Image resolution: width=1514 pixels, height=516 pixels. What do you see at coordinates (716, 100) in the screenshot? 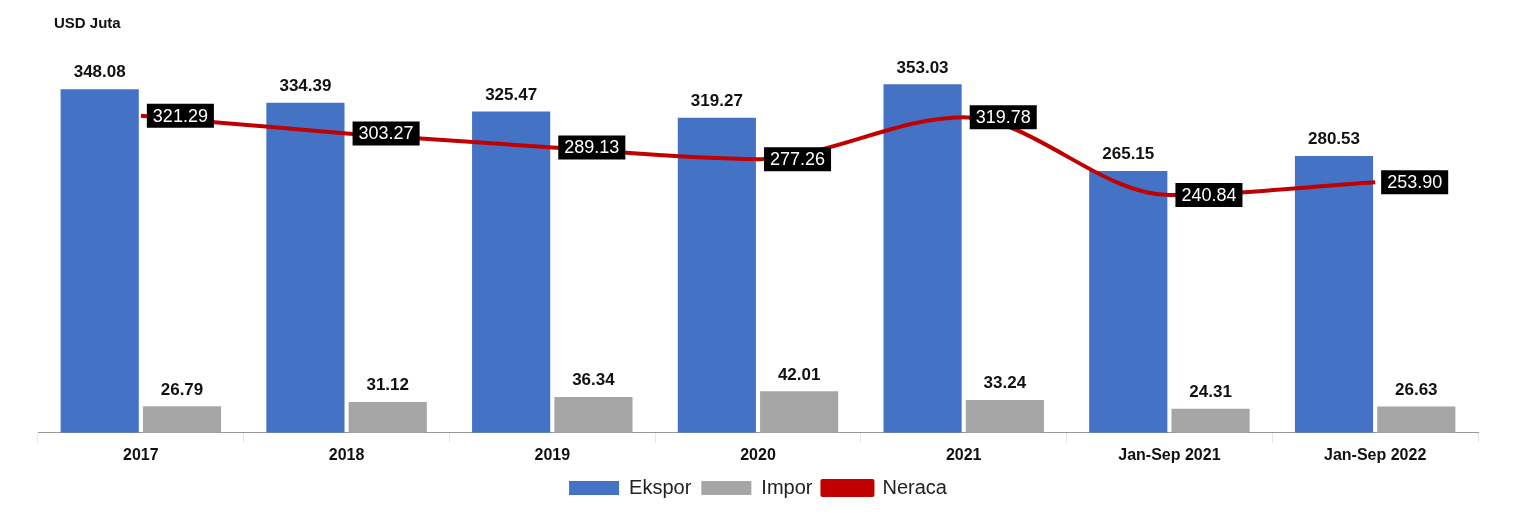
I see `data-label: 319.27` at bounding box center [716, 100].